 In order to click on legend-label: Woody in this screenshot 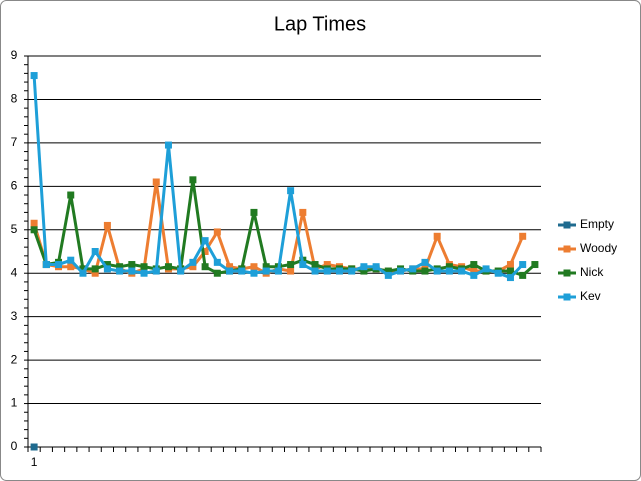, I will do `click(598, 248)`.